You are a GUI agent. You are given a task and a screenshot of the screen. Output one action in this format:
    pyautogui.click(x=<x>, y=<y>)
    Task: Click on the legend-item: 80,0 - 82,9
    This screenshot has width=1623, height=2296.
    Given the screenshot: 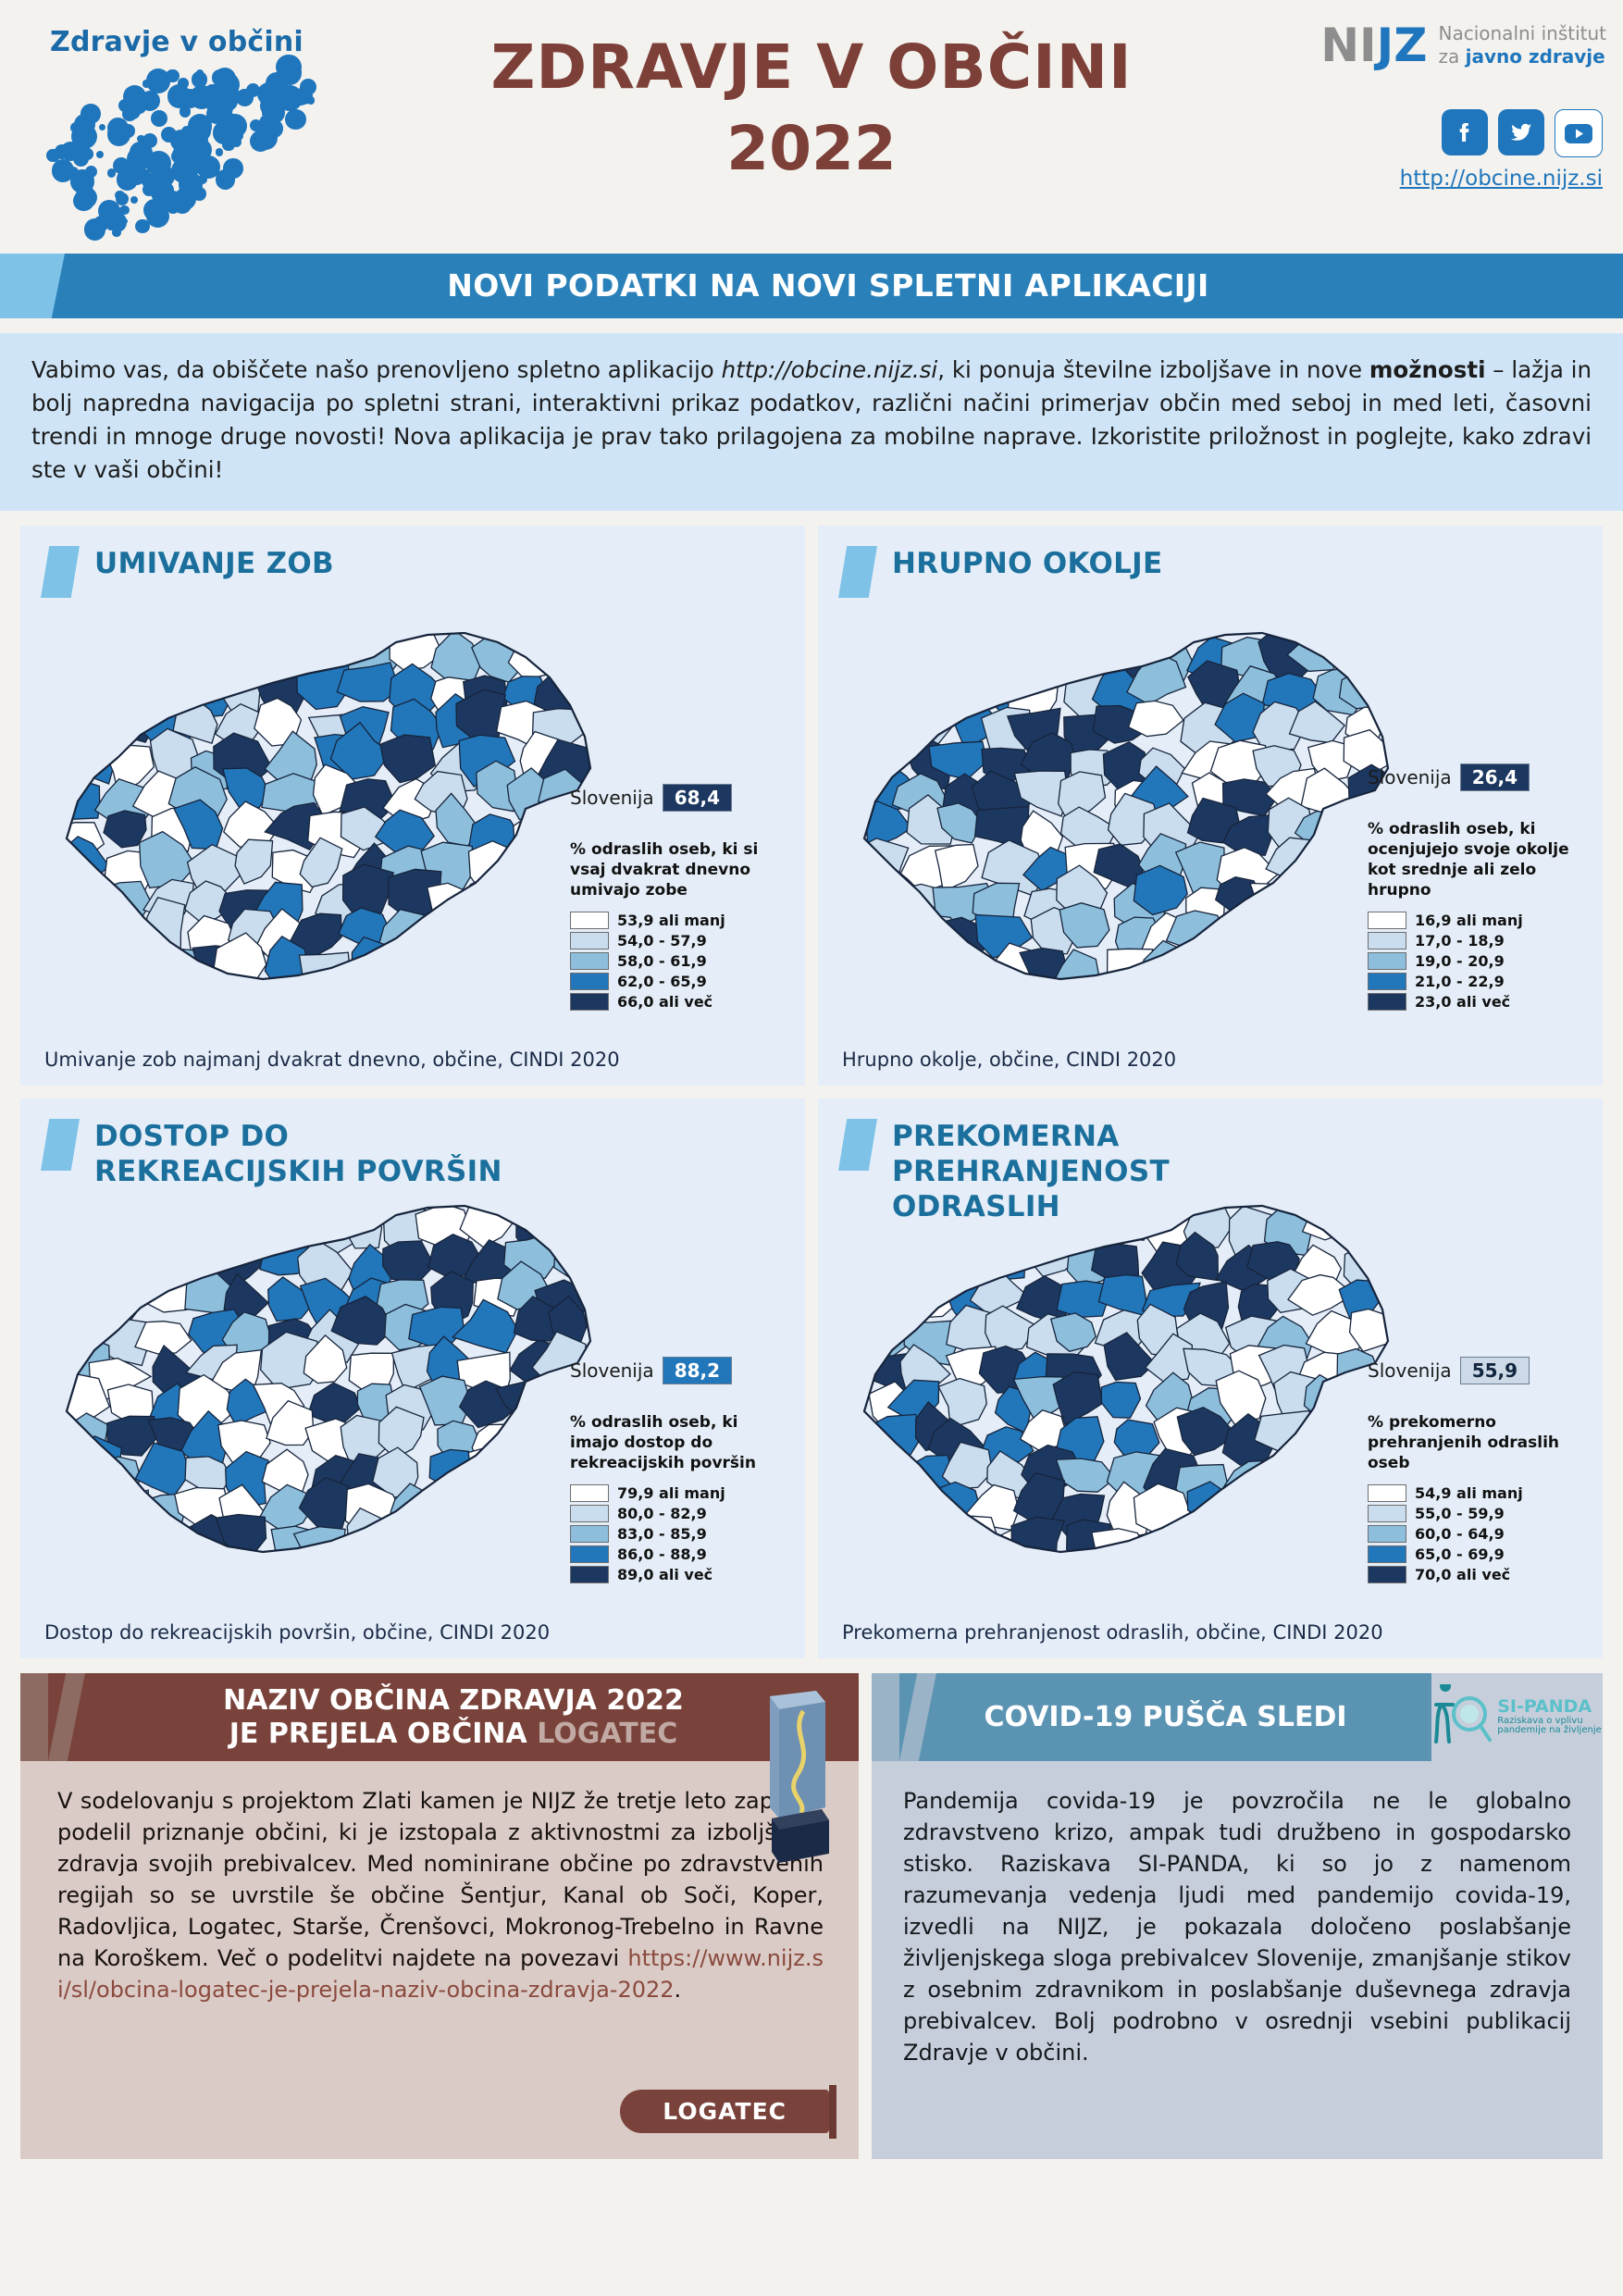 What is the action you would take?
    pyautogui.click(x=679, y=1514)
    